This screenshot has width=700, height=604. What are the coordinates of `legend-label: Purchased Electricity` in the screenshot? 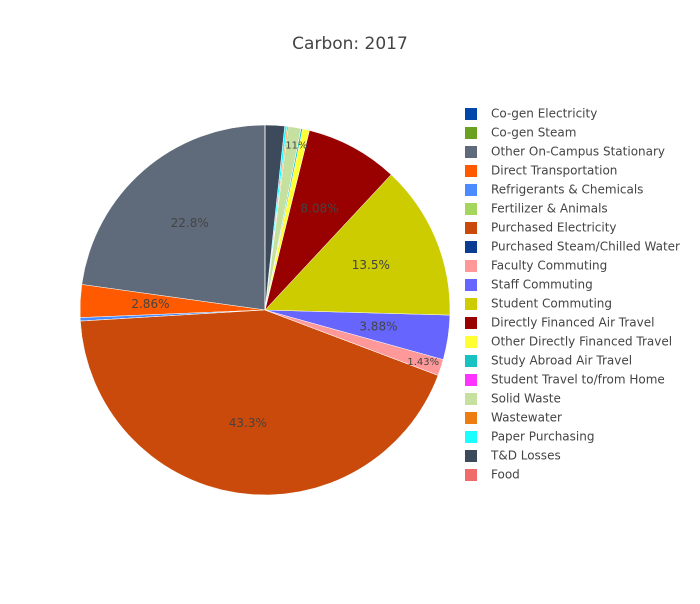 It's located at (554, 228).